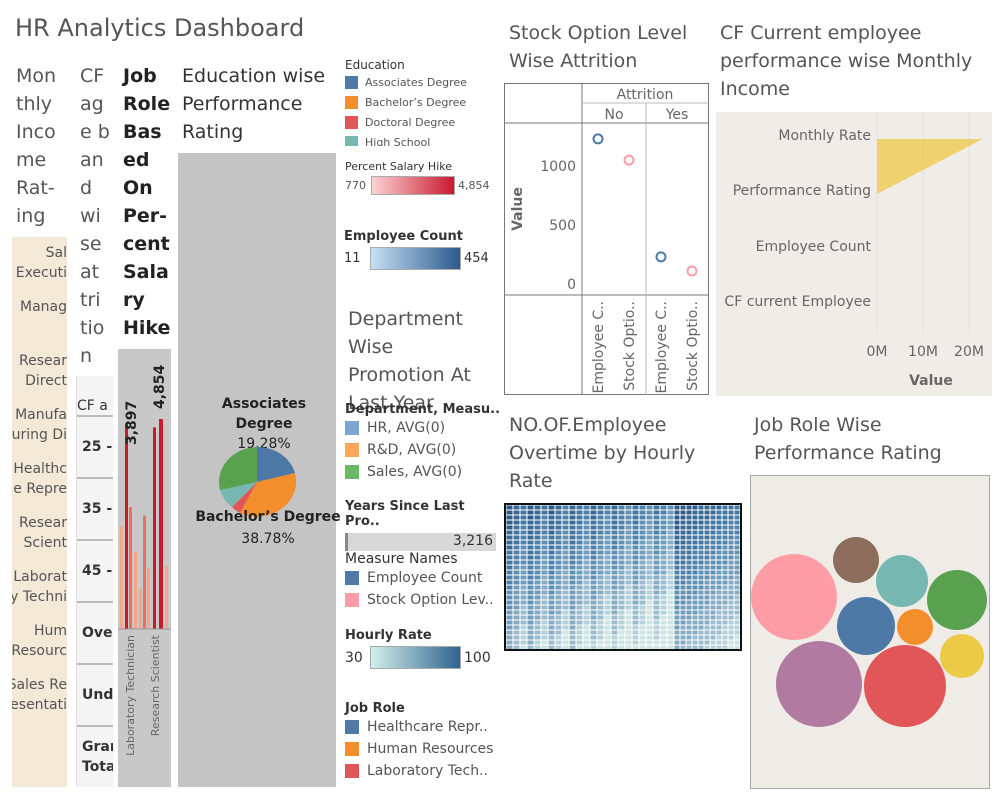 The image size is (999, 799). What do you see at coordinates (422, 578) in the screenshot?
I see `legend-measure-item: Employee Count` at bounding box center [422, 578].